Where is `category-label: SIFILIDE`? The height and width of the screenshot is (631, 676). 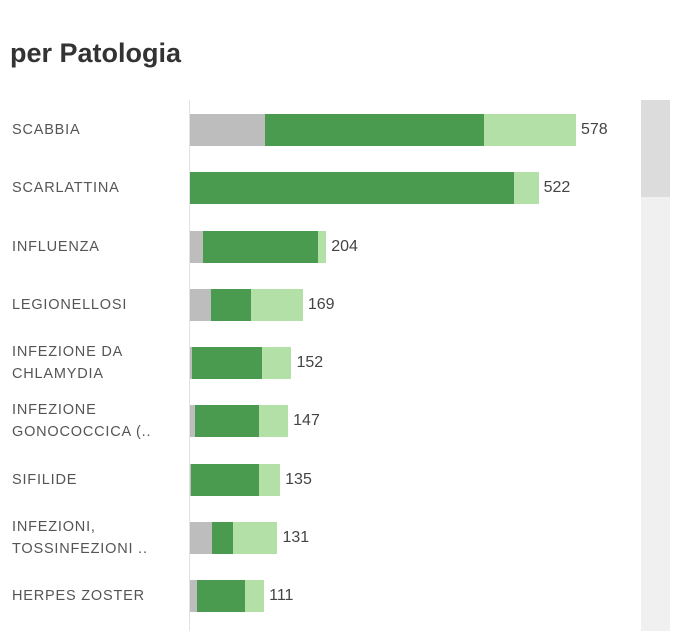 category-label: SIFILIDE is located at coordinates (45, 479).